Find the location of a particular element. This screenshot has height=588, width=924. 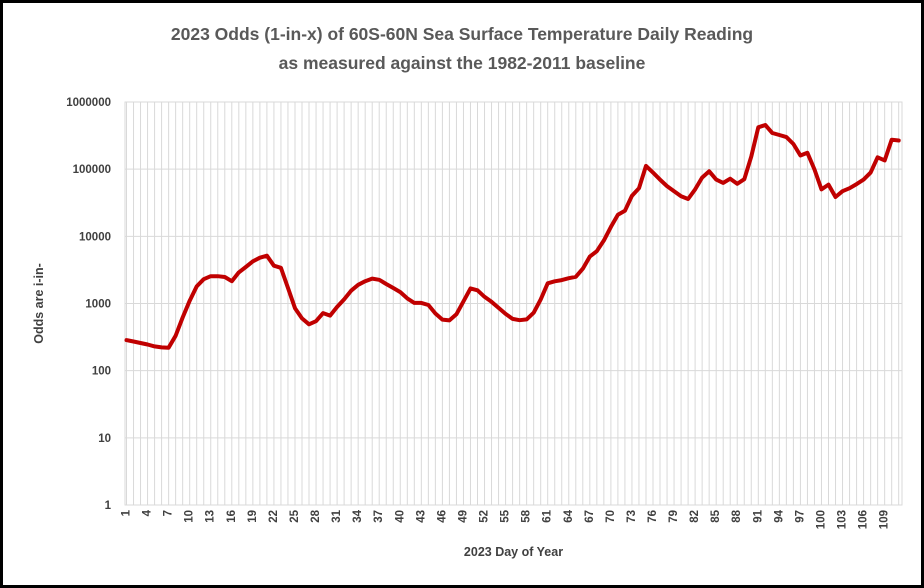

x-tick-label: 76 is located at coordinates (653, 516).